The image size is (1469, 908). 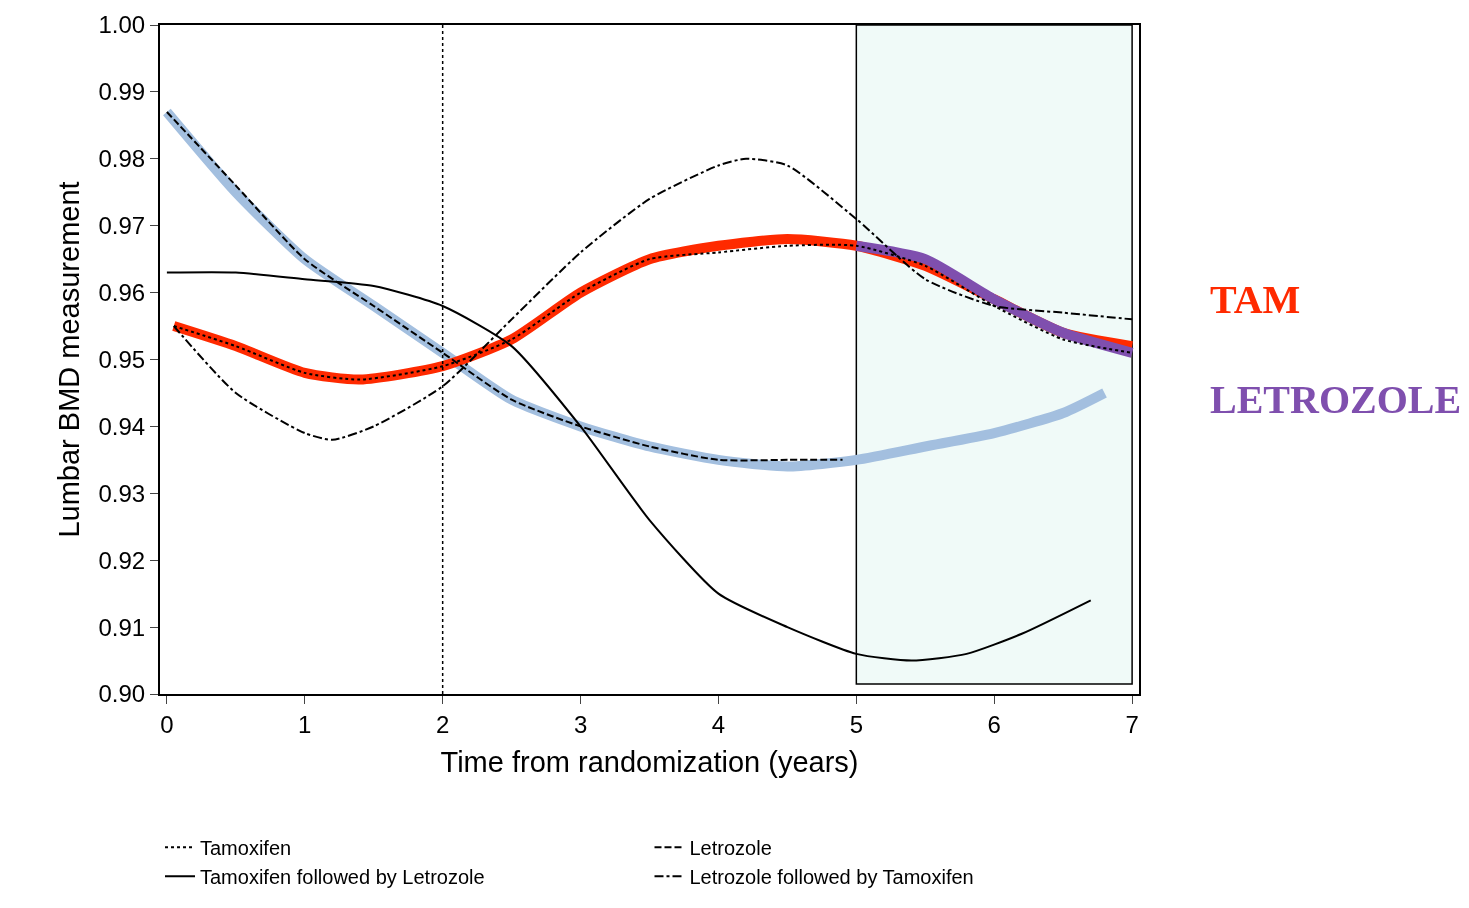 What do you see at coordinates (122, 560) in the screenshot?
I see `y-tick-label: 0.92` at bounding box center [122, 560].